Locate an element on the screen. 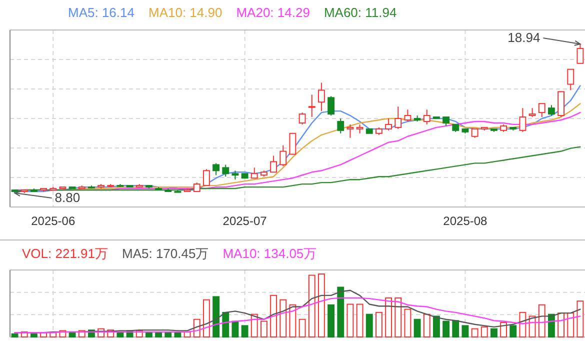 The height and width of the screenshot is (341, 585). annotation: 8.80 is located at coordinates (67, 197).